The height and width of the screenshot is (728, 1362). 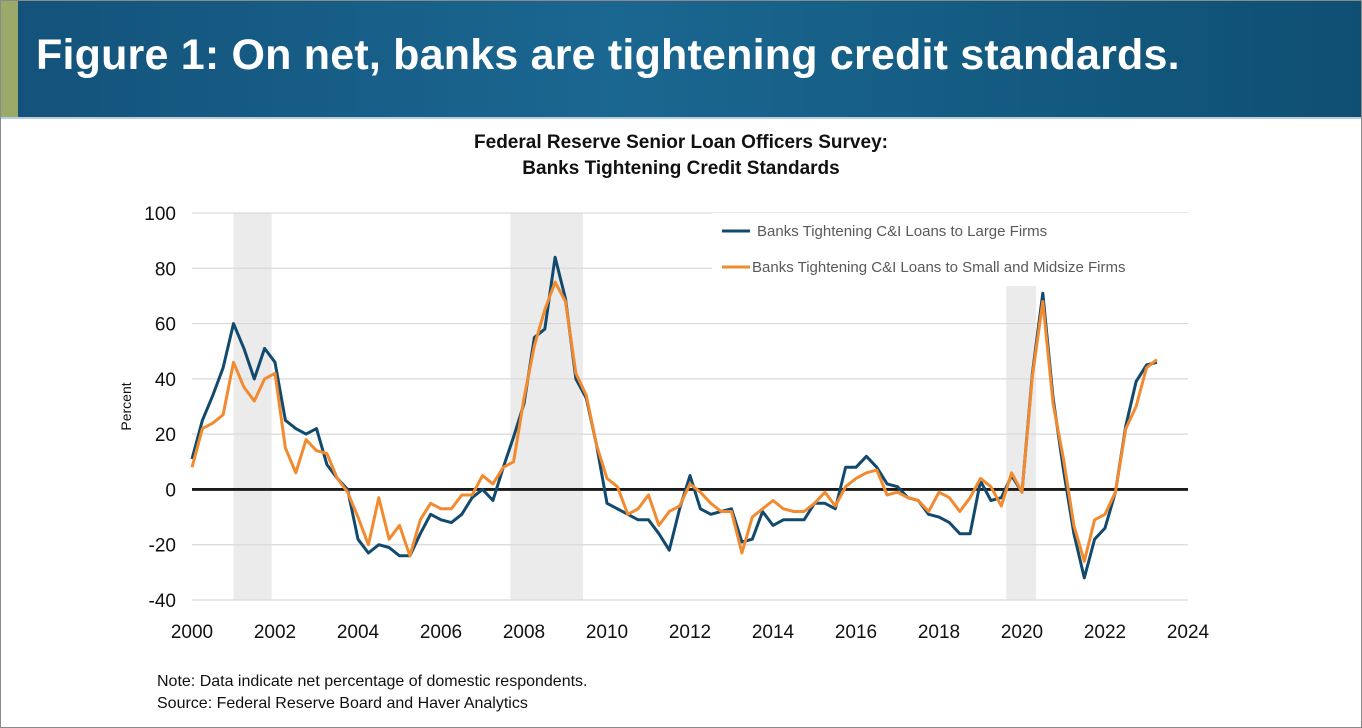 I want to click on x-tick-label: 2000, so click(x=192, y=632).